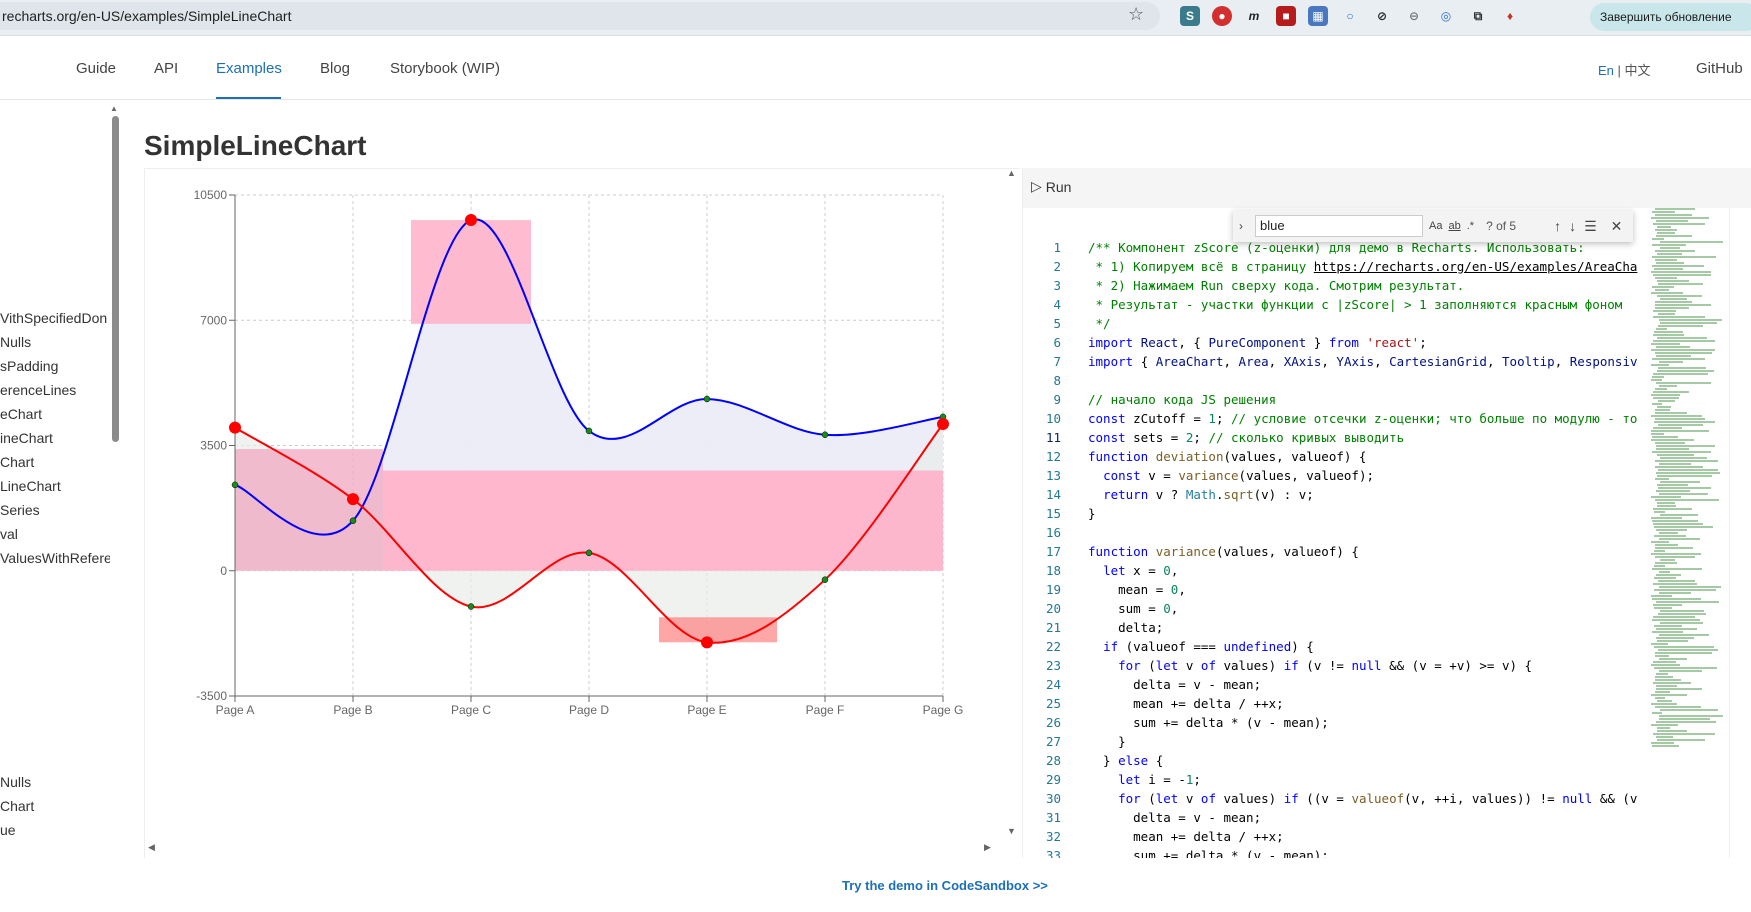 Image resolution: width=1751 pixels, height=912 pixels. I want to click on extension-icon: ⊖, so click(1414, 16).